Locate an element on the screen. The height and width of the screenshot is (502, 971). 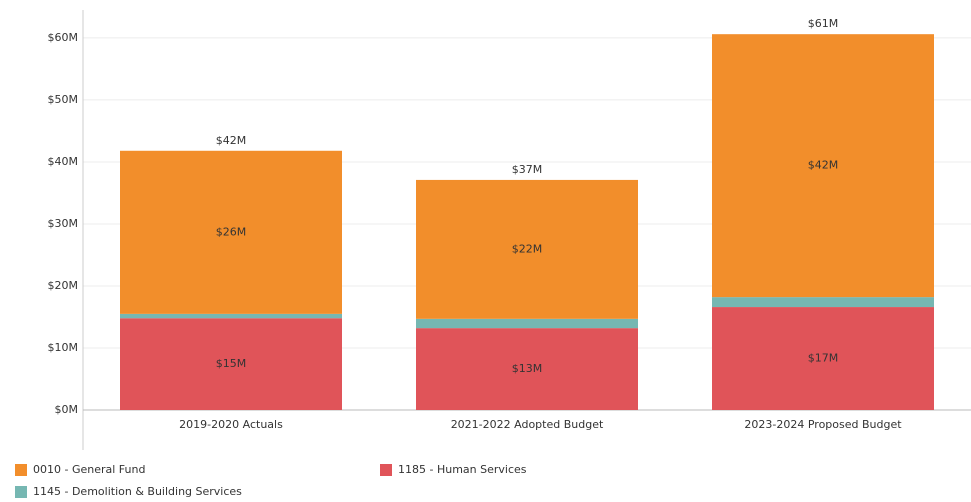
total-label: $37M is located at coordinates (527, 169).